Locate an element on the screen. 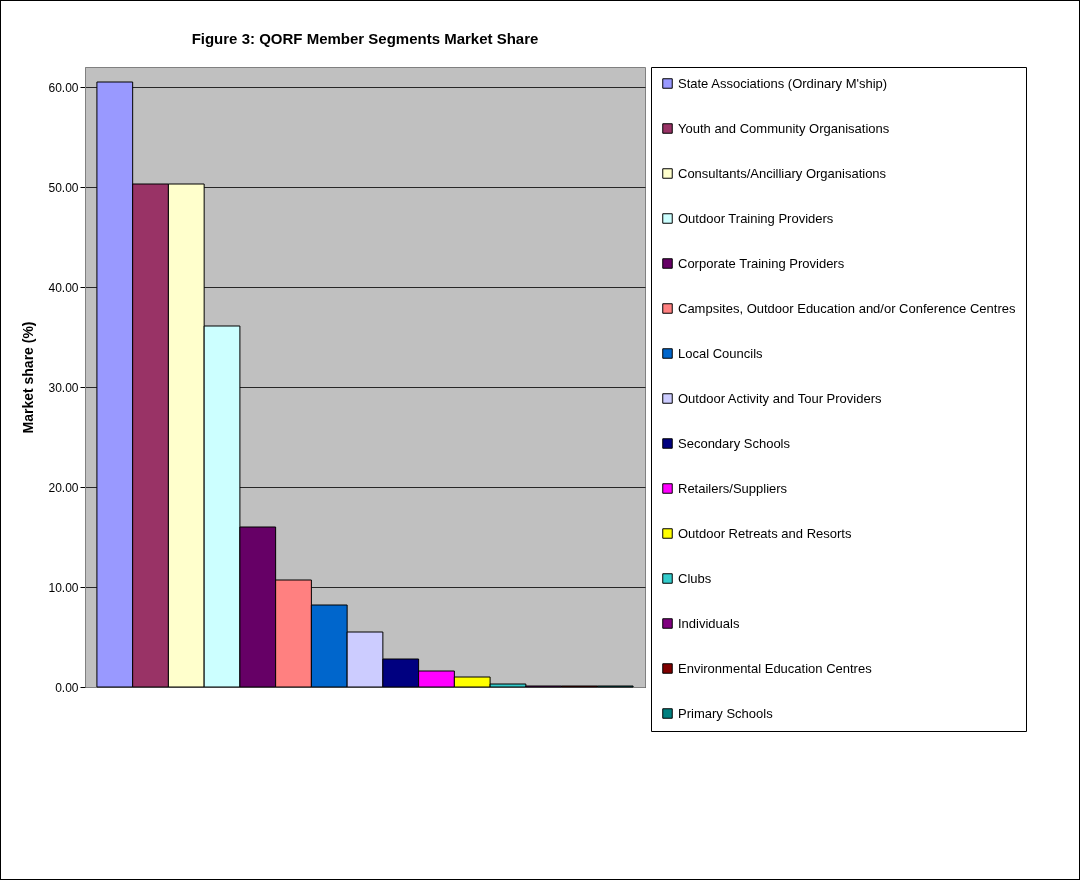 This screenshot has width=1084, height=887. legend-label: Outdoor Training Providers is located at coordinates (756, 218).